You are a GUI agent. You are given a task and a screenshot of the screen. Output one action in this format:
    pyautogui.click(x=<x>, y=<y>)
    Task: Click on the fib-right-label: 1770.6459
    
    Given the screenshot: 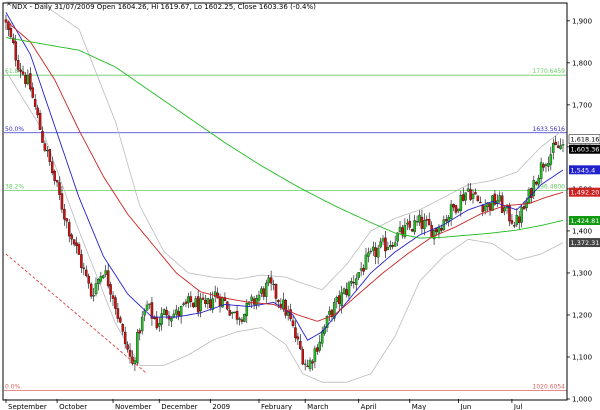 What is the action you would take?
    pyautogui.click(x=549, y=71)
    